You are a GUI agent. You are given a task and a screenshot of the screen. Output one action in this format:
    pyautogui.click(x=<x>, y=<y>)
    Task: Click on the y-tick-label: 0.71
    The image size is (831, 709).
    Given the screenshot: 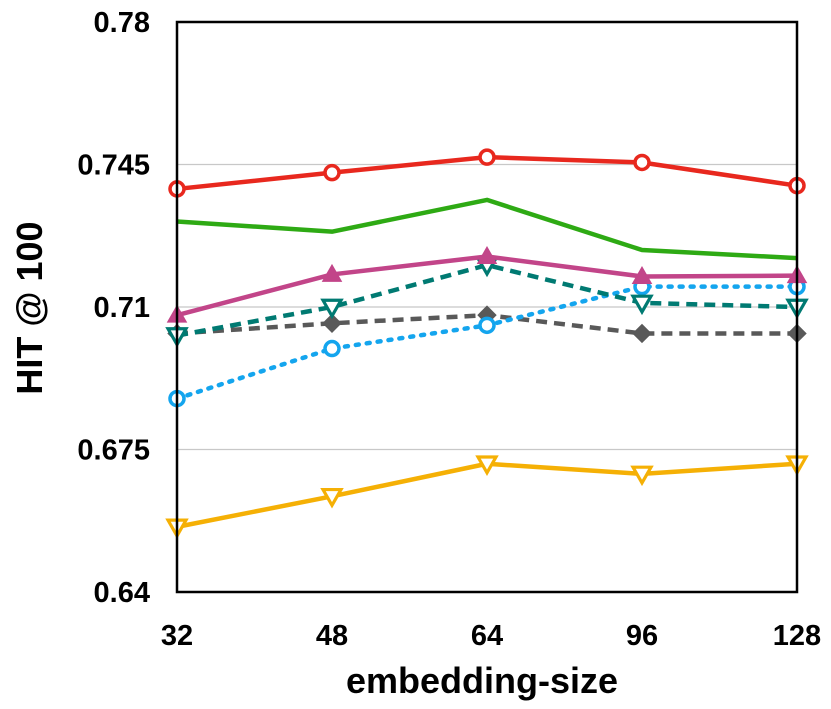 What is the action you would take?
    pyautogui.click(x=122, y=308)
    